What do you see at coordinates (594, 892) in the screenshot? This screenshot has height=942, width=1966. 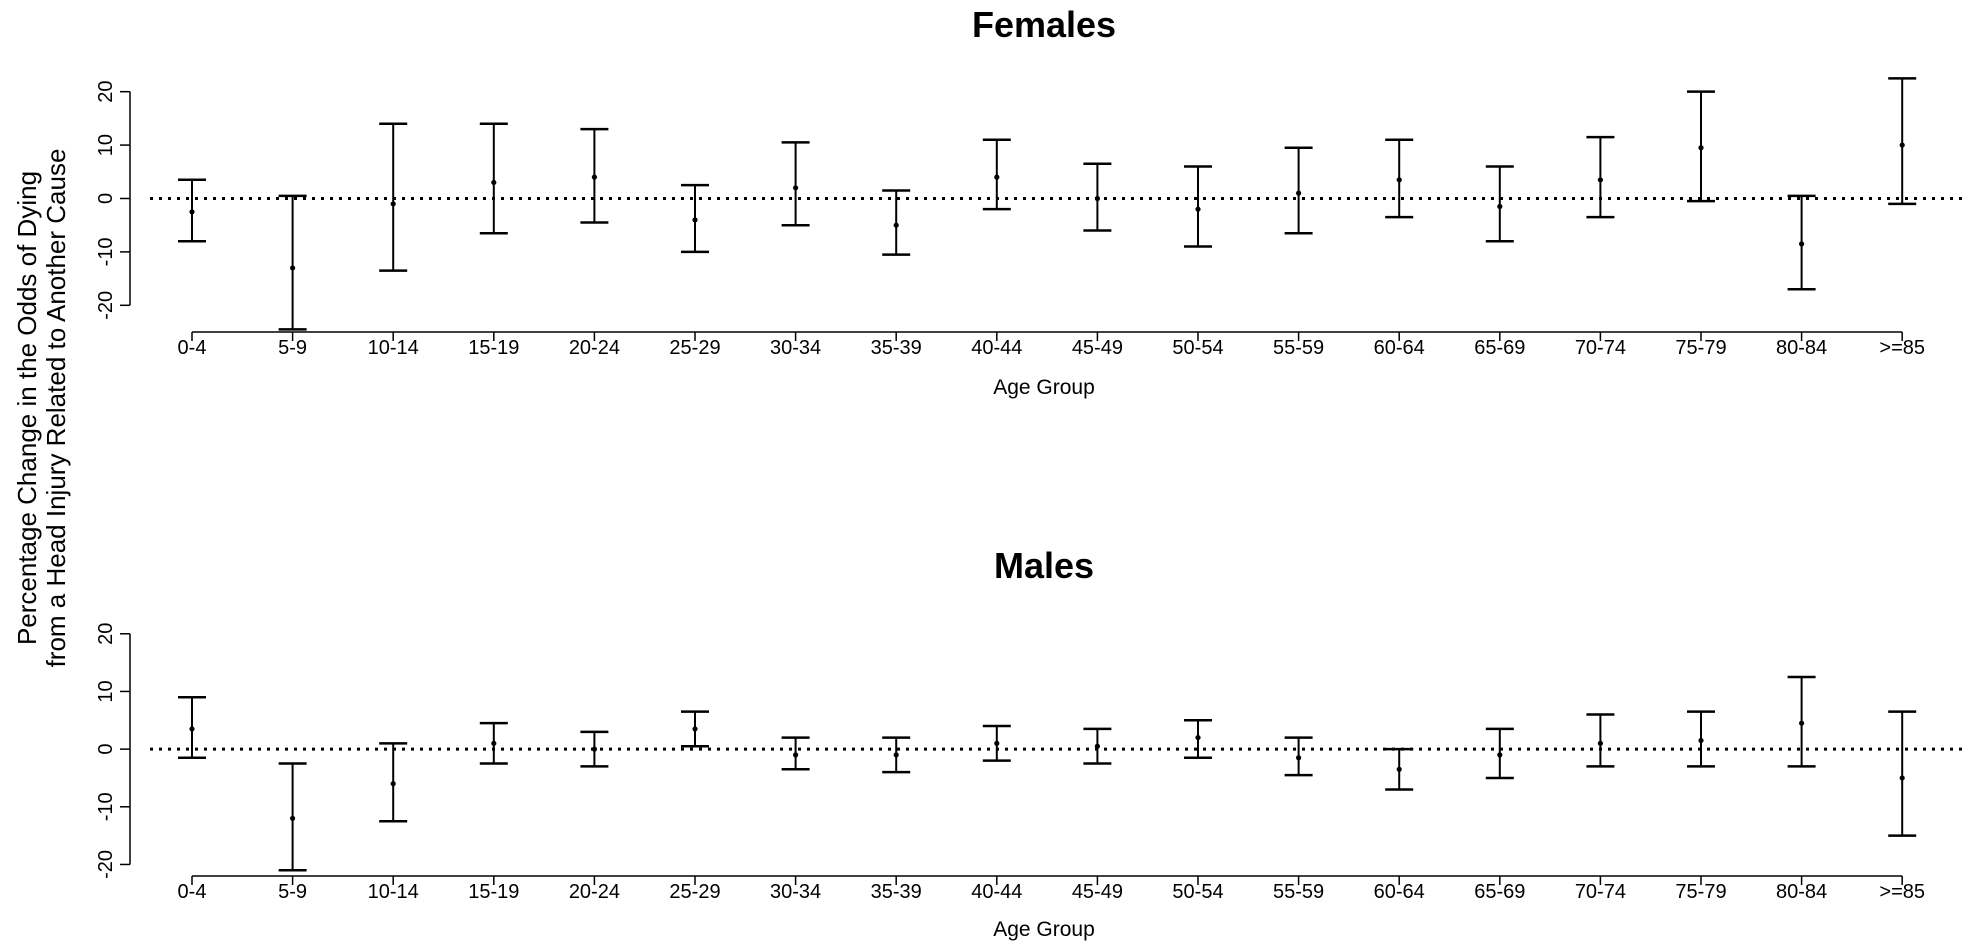 I see `x-tick-label-males: 20-24` at bounding box center [594, 892].